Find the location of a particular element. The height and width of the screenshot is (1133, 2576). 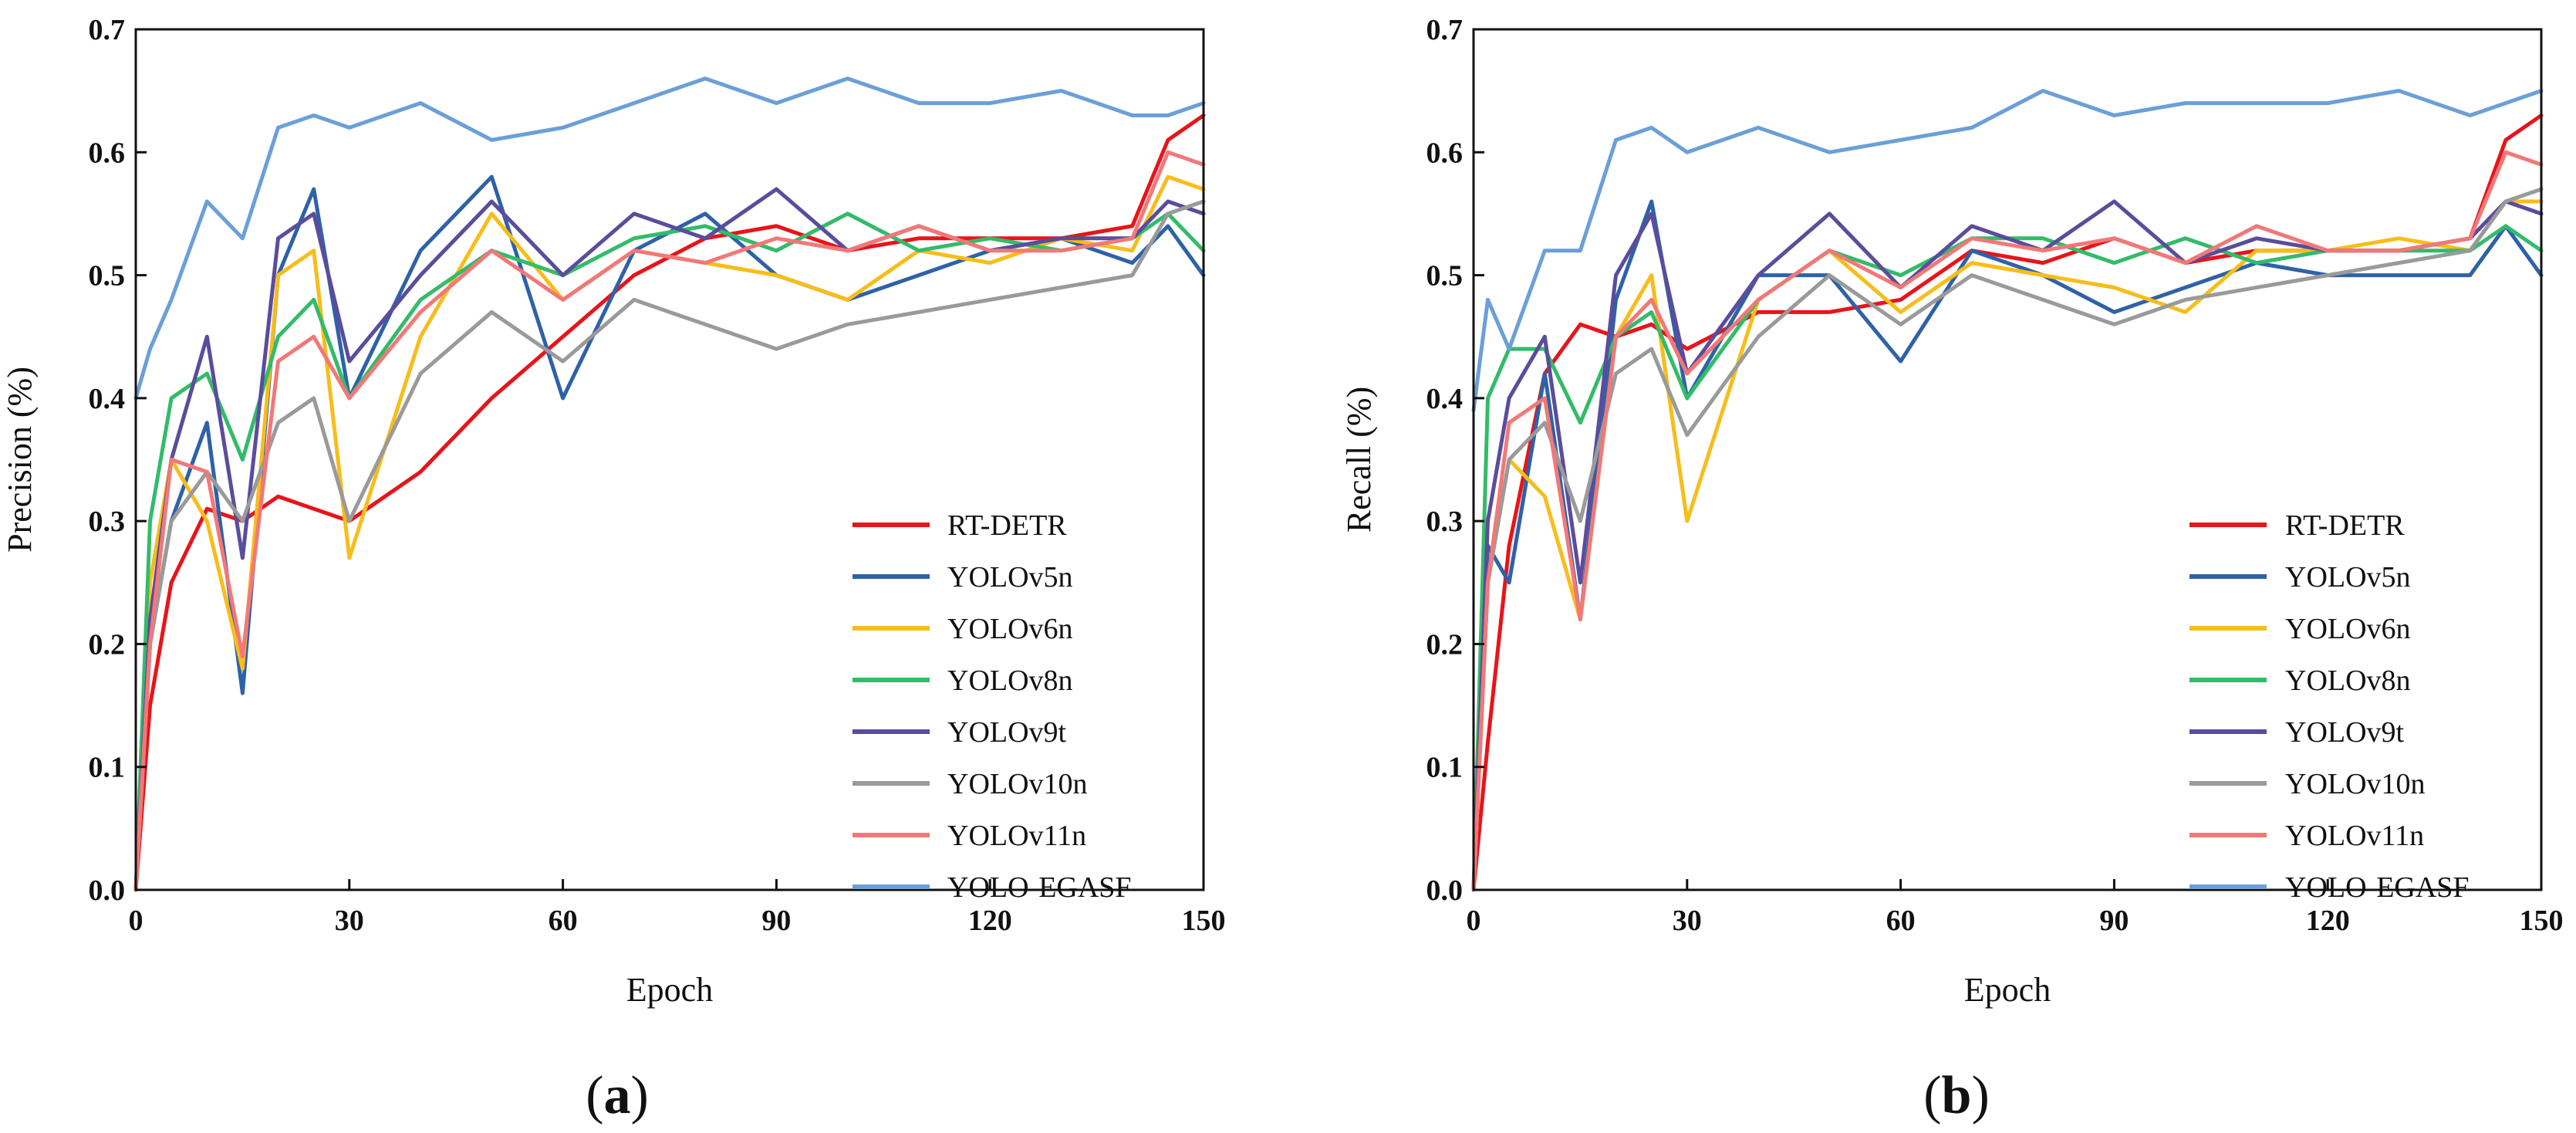

panel-label: (b) is located at coordinates (1957, 1095).